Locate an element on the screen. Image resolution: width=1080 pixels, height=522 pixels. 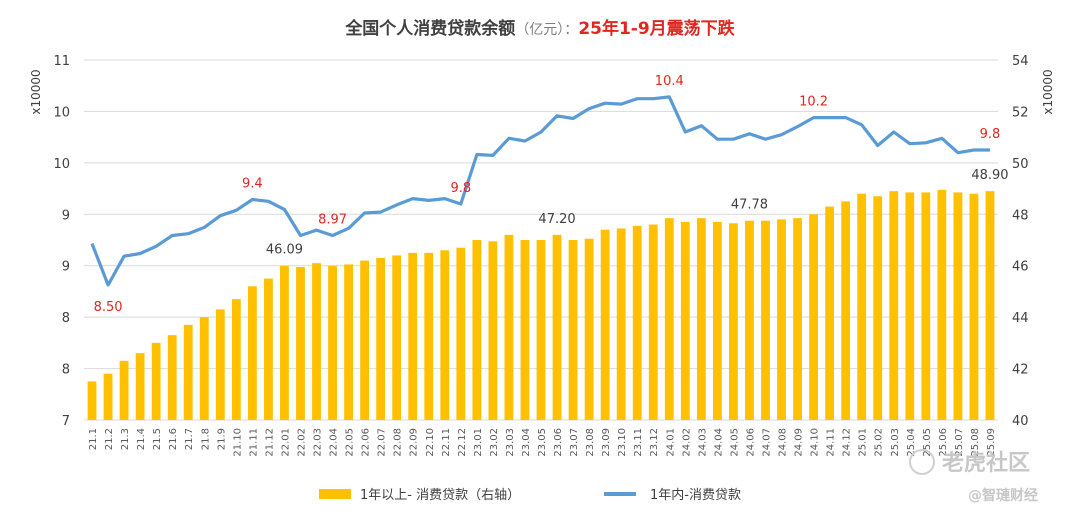
left-tick-label: 7 is located at coordinates (66, 421).